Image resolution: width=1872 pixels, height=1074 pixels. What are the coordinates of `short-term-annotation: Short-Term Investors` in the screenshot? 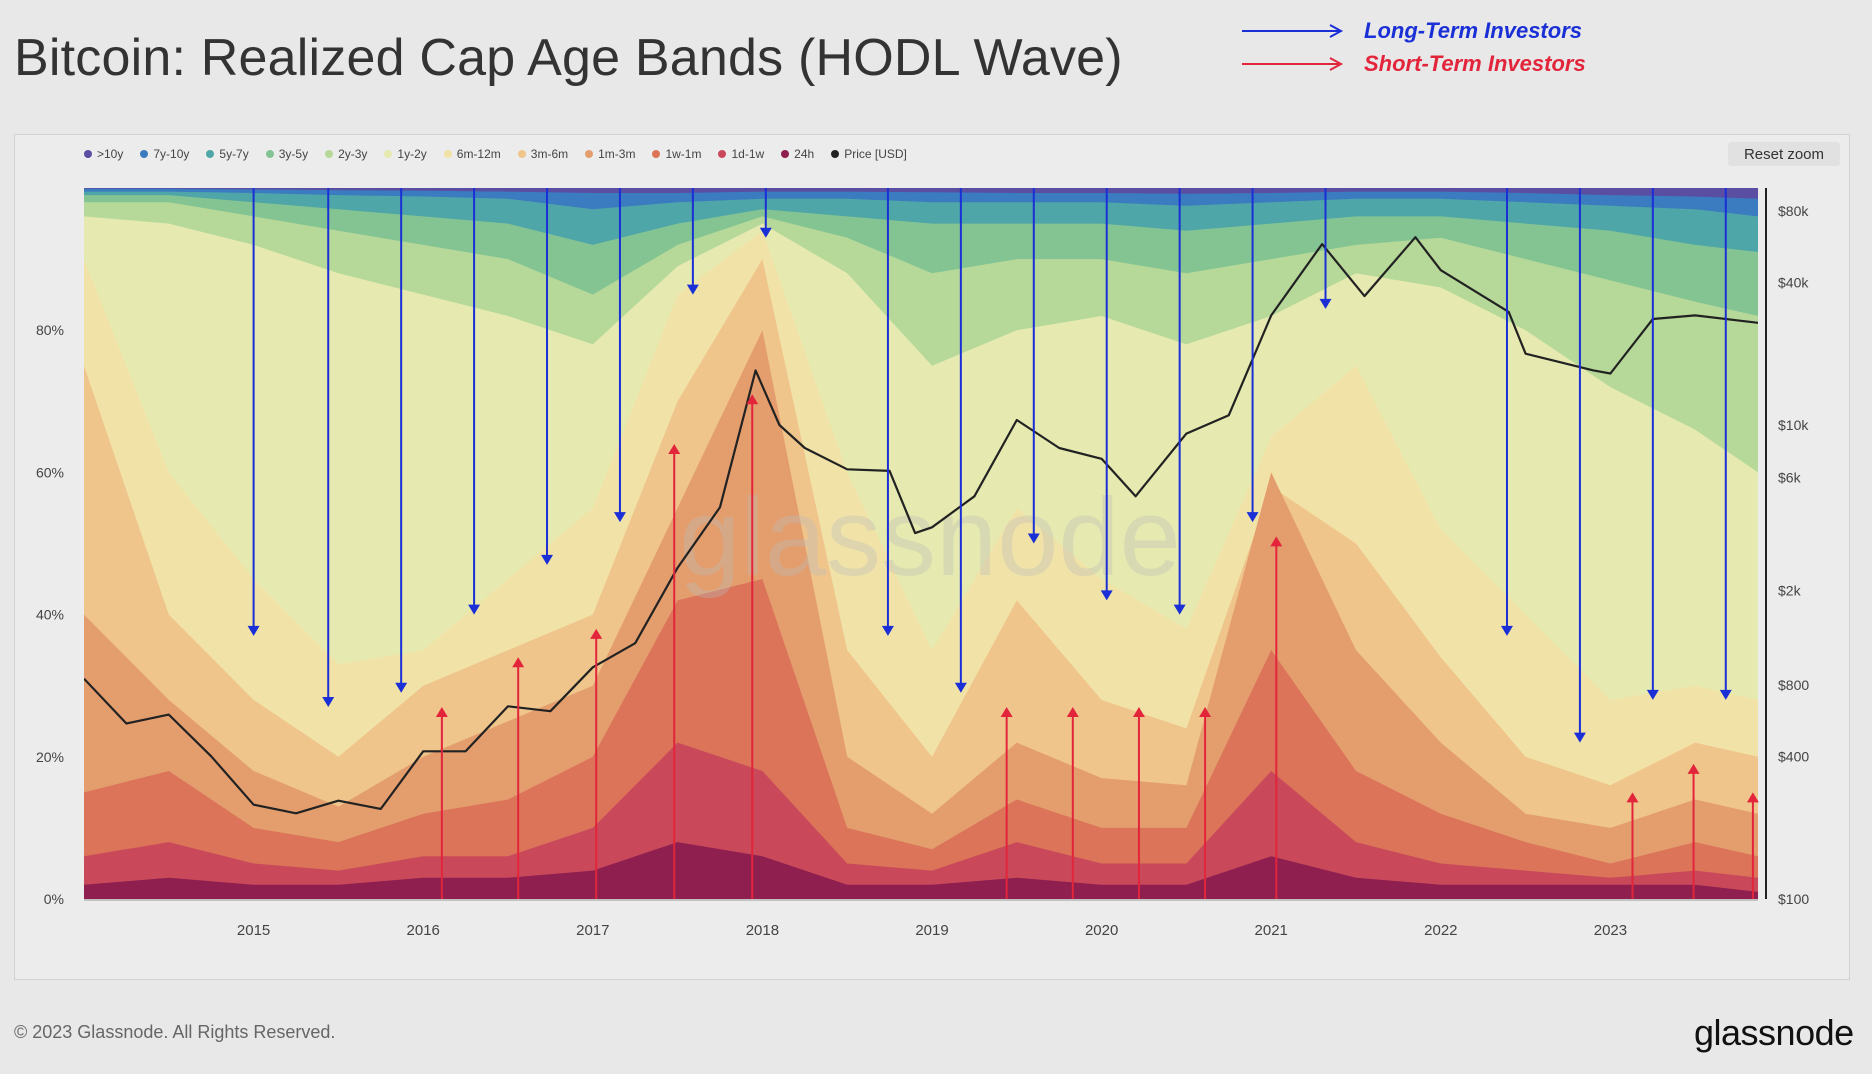 It's located at (1413, 64).